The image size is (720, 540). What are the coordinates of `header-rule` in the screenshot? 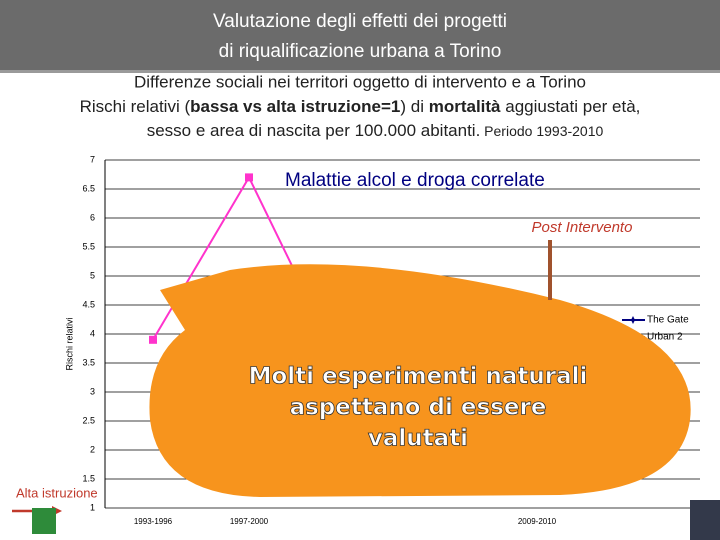 It's located at (360, 71).